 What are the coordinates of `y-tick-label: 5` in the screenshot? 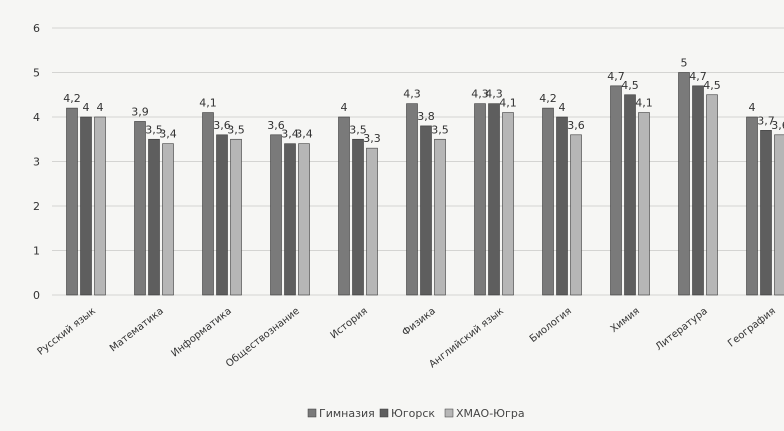 It's located at (36, 73).